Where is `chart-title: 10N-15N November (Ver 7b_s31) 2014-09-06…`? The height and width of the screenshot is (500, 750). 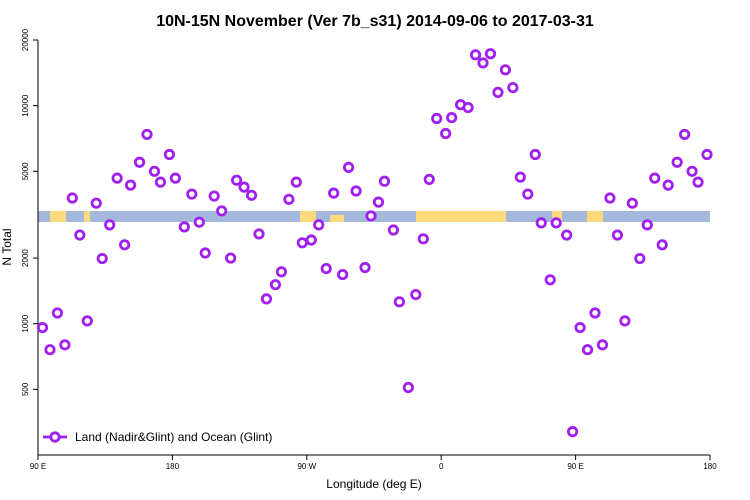
chart-title: 10N-15N November (Ver 7b_s31) 2014-09-06… is located at coordinates (375, 21).